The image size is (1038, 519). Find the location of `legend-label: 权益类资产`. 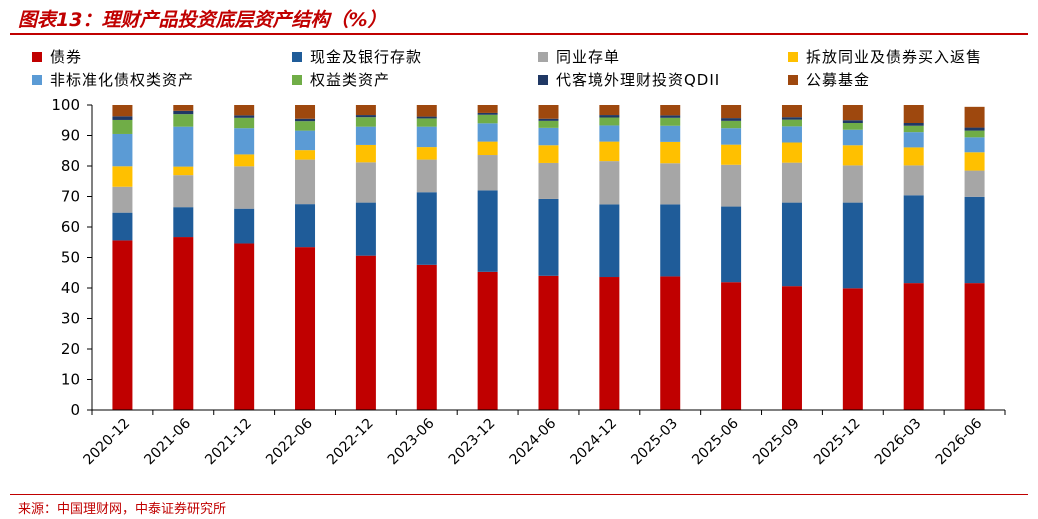

legend-label: 权益类资产 is located at coordinates (350, 80).